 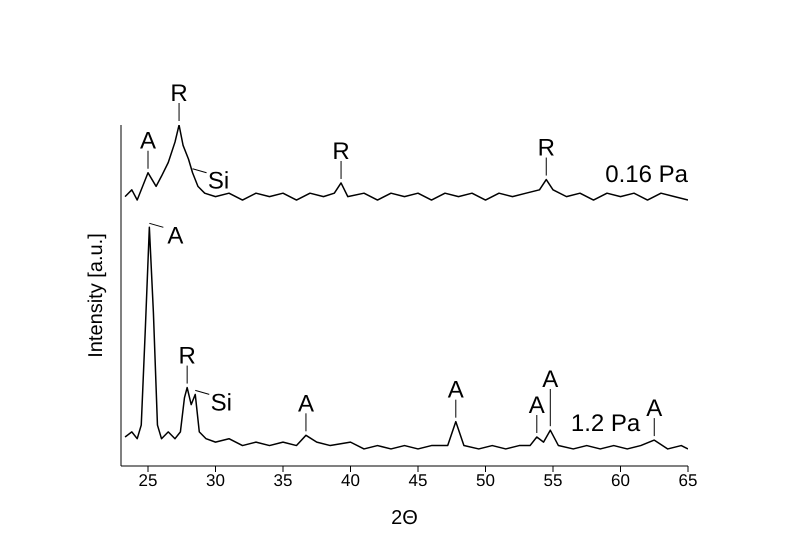 I want to click on x-tick-label: 40, so click(x=350, y=480).